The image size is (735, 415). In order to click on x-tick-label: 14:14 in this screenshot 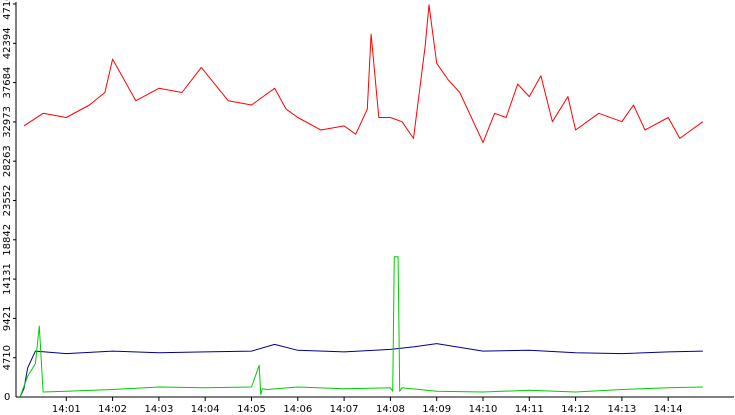, I will do `click(668, 409)`.